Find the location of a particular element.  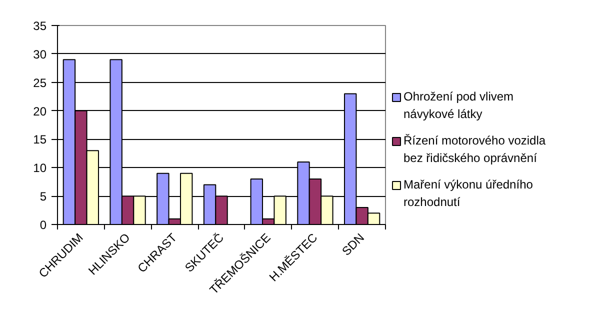

y-tick-label: 10 is located at coordinates (40, 168).